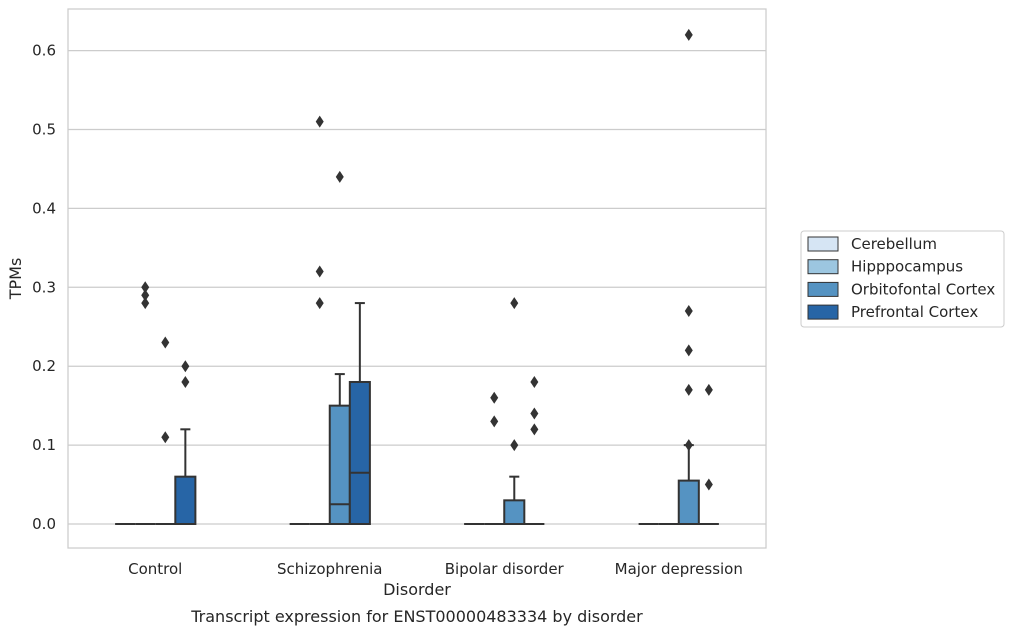 This screenshot has height=634, width=1014. Describe the element at coordinates (923, 289) in the screenshot. I see `legend-label: Orbitofontal Cortex` at that location.